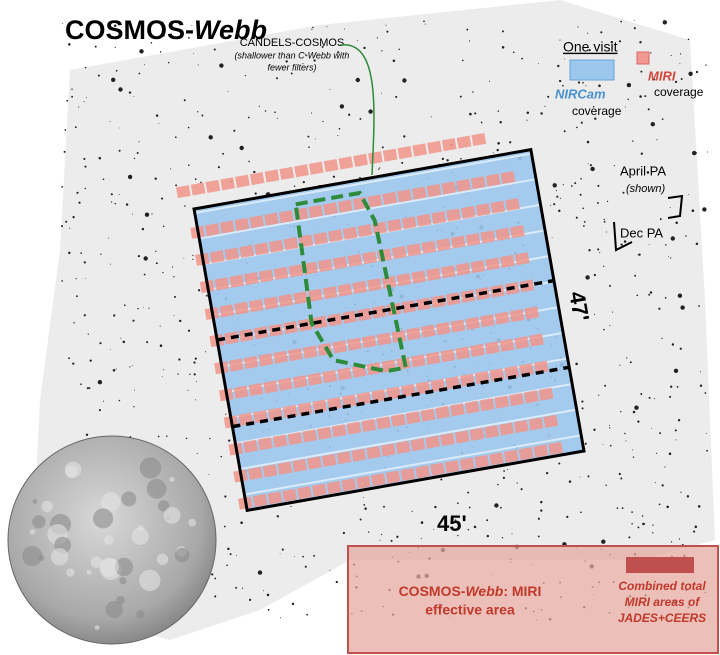  What do you see at coordinates (351, 282) in the screenshot?
I see `candels-outline` at bounding box center [351, 282].